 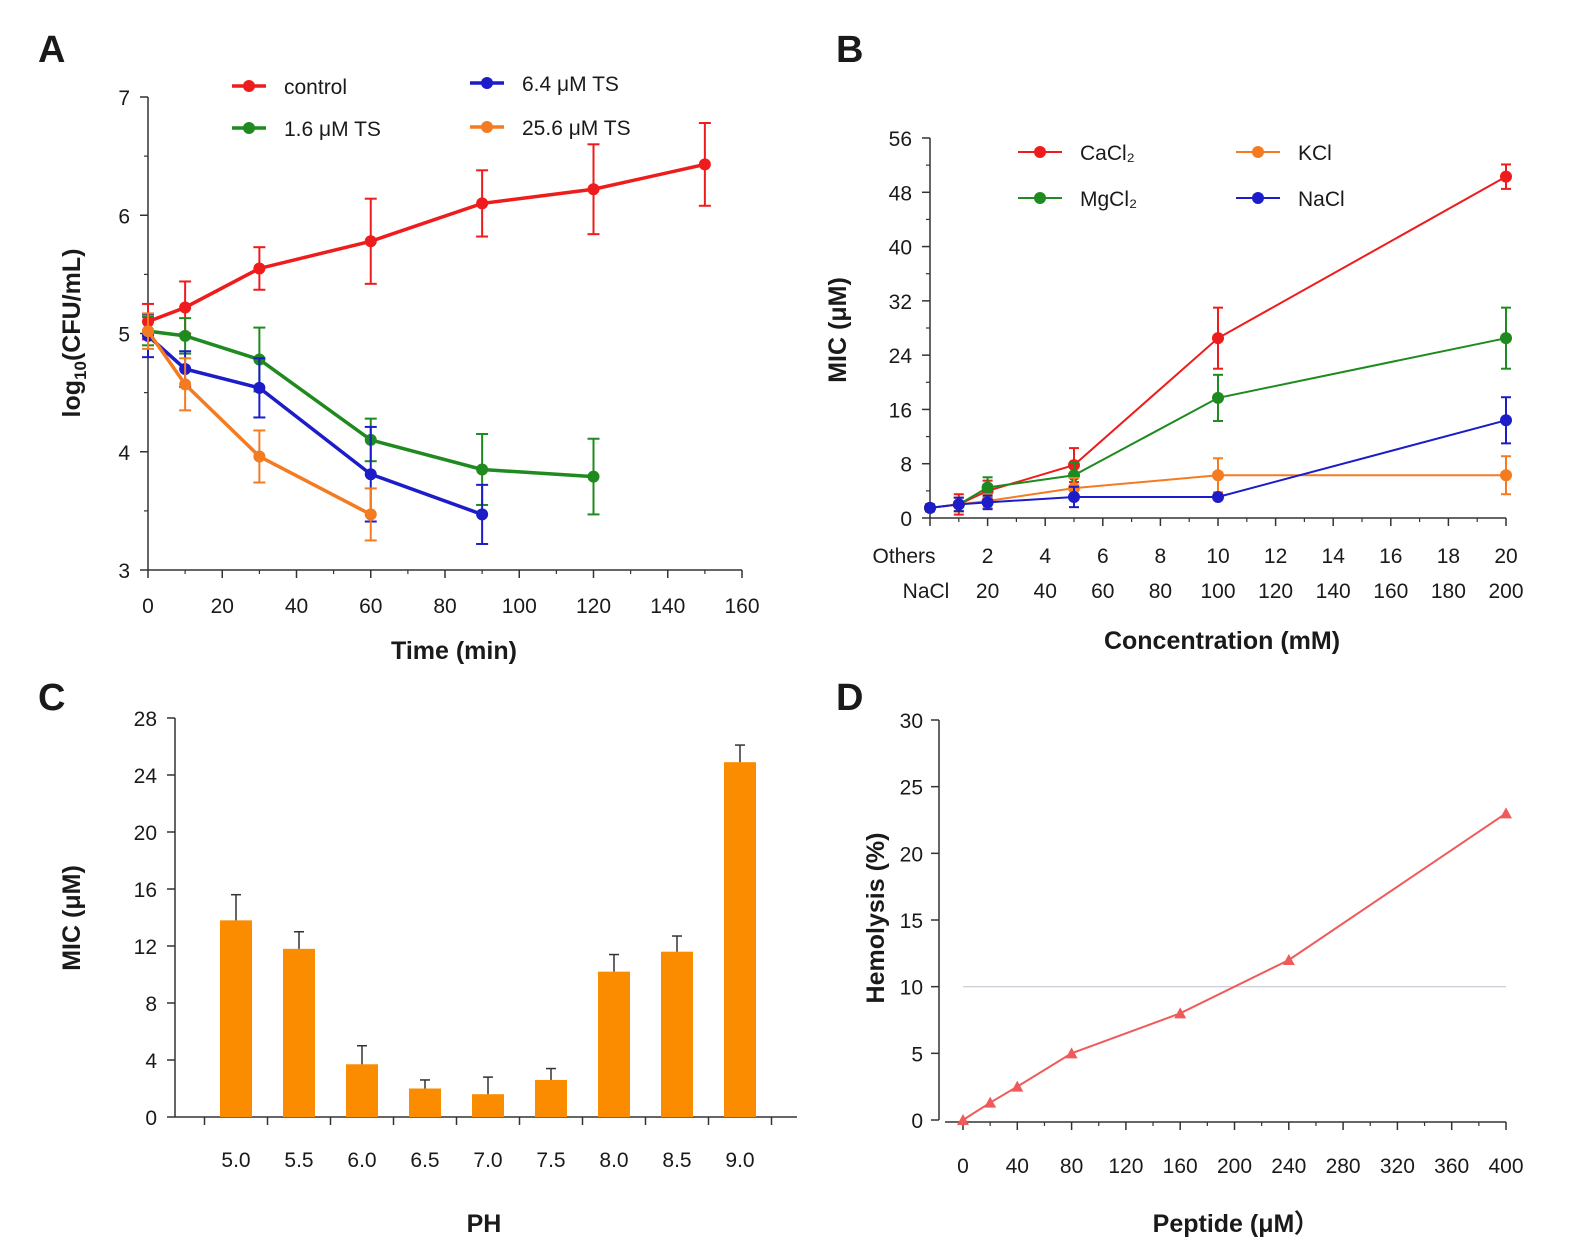 What do you see at coordinates (906, 465) in the screenshot?
I see `chart-b-y-tick-label: 8` at bounding box center [906, 465].